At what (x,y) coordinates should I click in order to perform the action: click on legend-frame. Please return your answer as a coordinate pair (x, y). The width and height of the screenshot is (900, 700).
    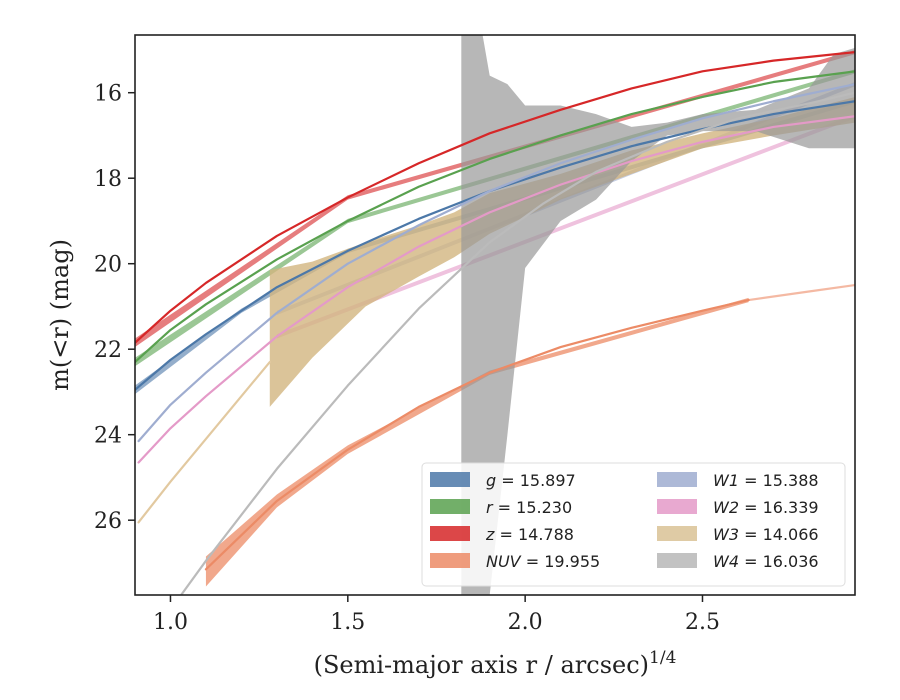
    Looking at the image, I should click on (633, 524).